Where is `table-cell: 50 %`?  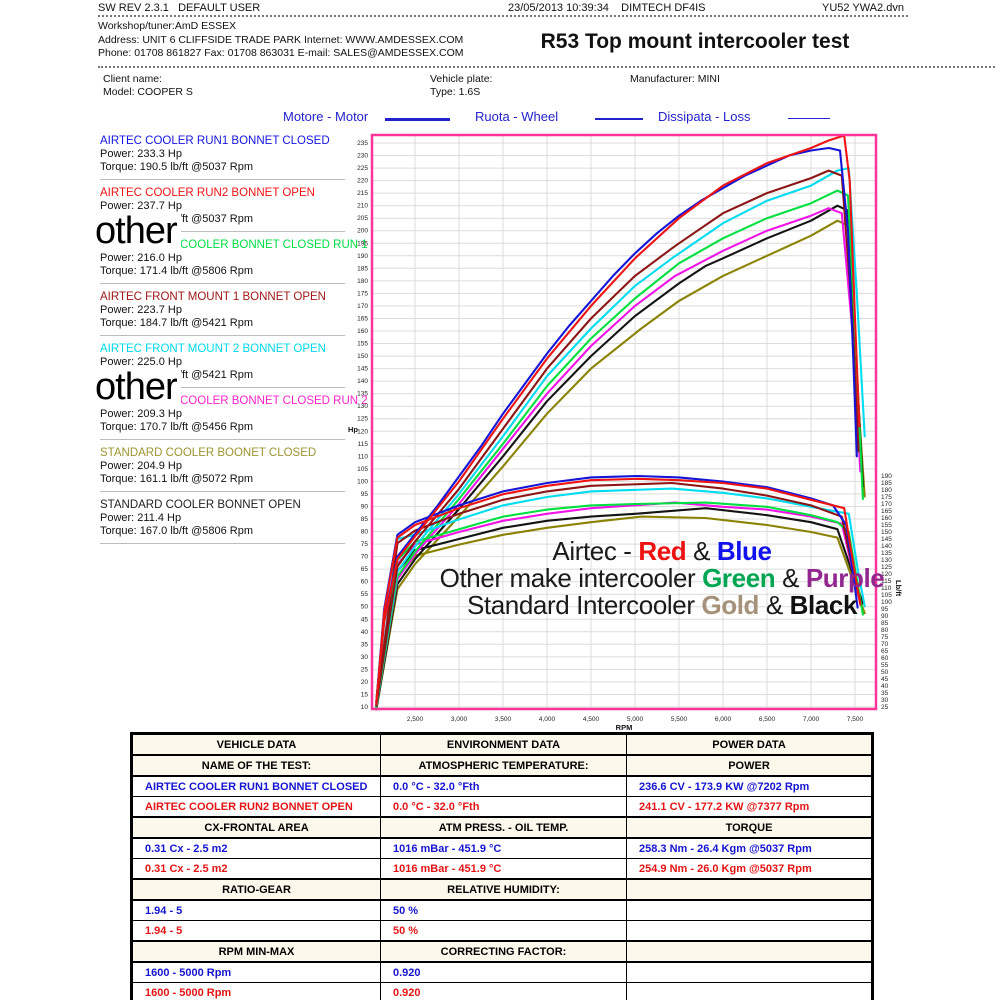 table-cell: 50 % is located at coordinates (503, 931).